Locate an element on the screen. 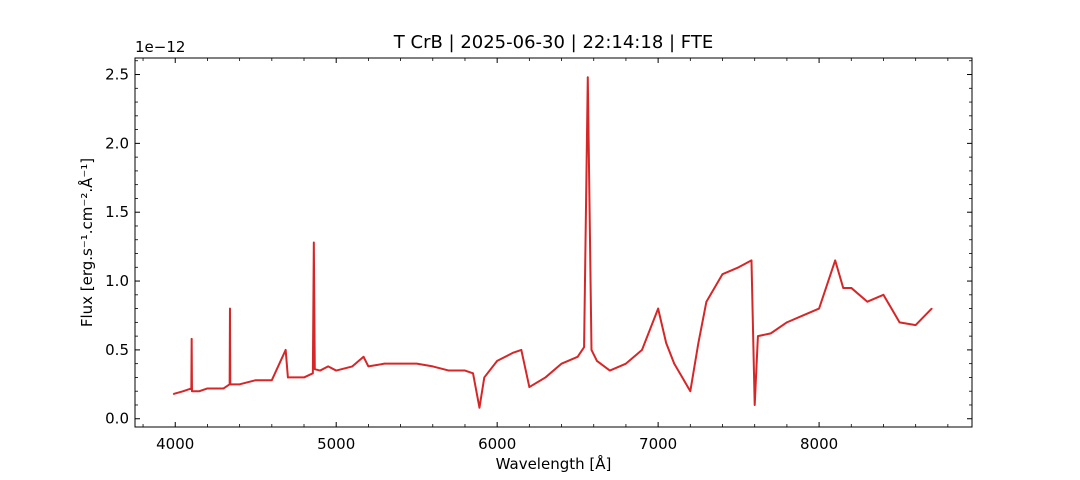 Image resolution: width=1080 pixels, height=480 pixels. x-axis-title: Wavelength [Å] is located at coordinates (554, 463).